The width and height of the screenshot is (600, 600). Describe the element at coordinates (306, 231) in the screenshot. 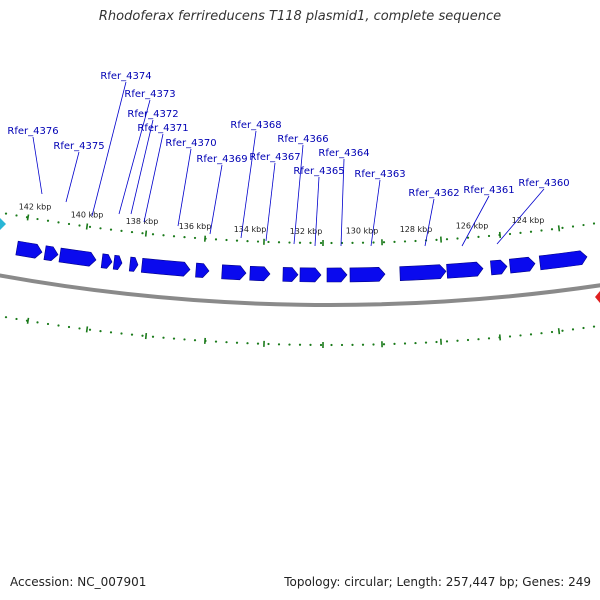

I see `tick-label: 132 kbp` at that location.